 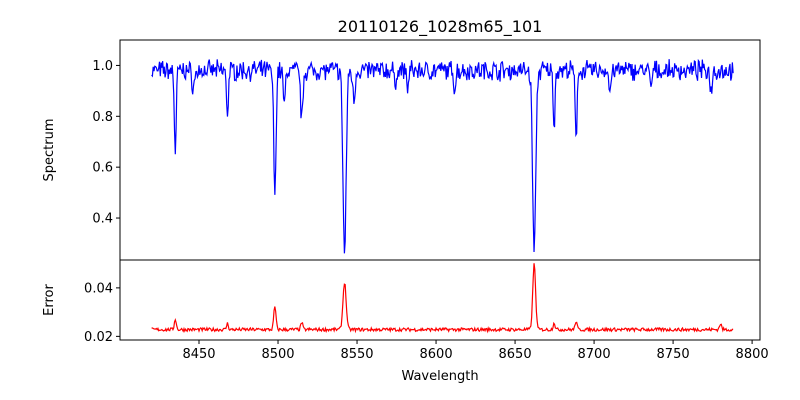 I want to click on wavelength-x-tick-label: 8600, so click(x=436, y=354).